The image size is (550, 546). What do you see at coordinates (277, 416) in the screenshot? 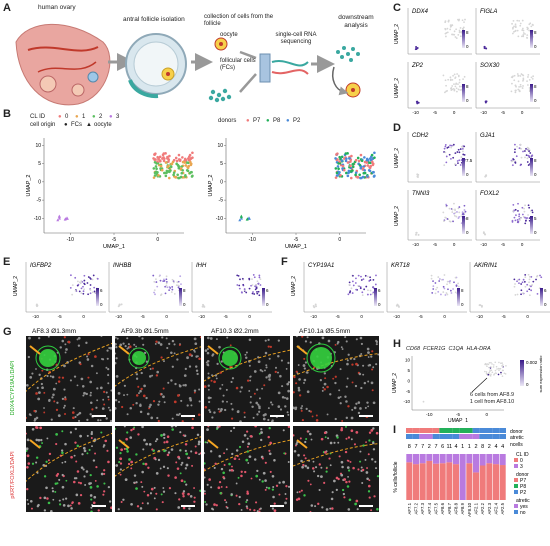
I see `scale-bar` at bounding box center [277, 416].